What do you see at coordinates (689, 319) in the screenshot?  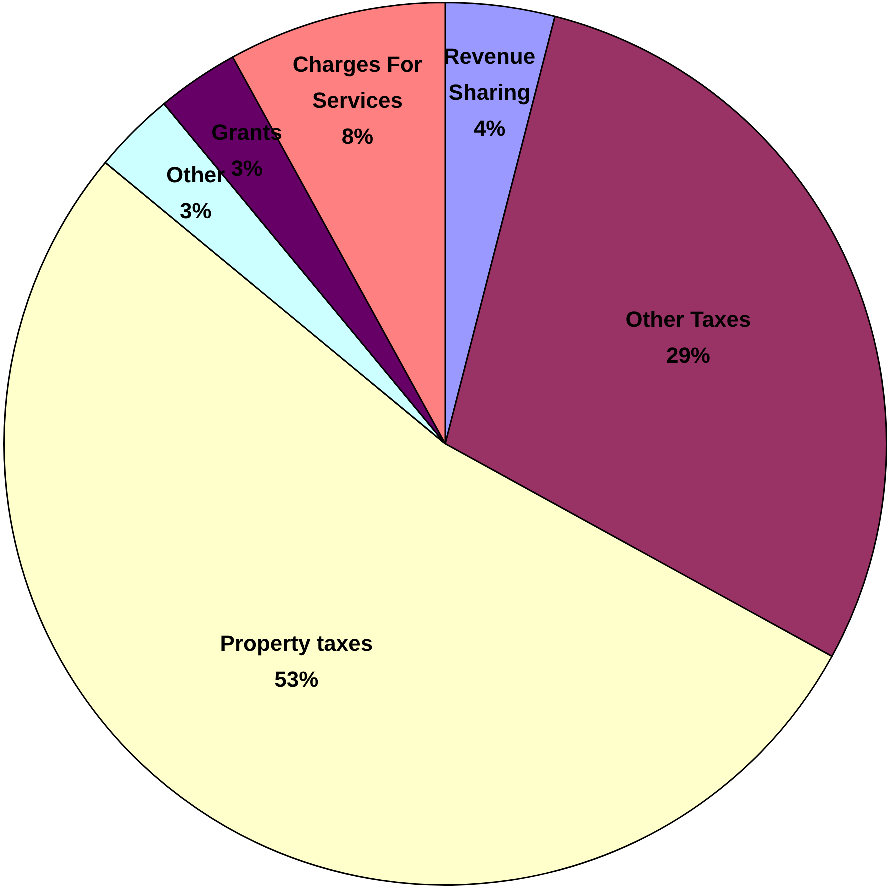 I see `slice-label: Other Taxes` at bounding box center [689, 319].